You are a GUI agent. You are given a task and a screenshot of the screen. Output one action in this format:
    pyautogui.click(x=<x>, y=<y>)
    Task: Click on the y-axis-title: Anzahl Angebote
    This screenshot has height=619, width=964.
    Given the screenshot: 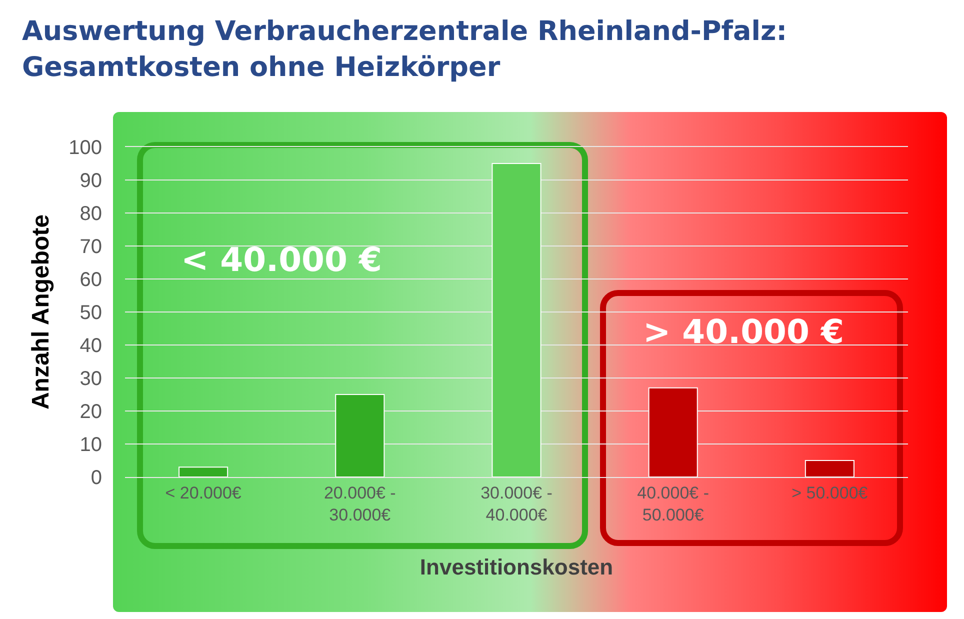 What is the action you would take?
    pyautogui.click(x=41, y=312)
    